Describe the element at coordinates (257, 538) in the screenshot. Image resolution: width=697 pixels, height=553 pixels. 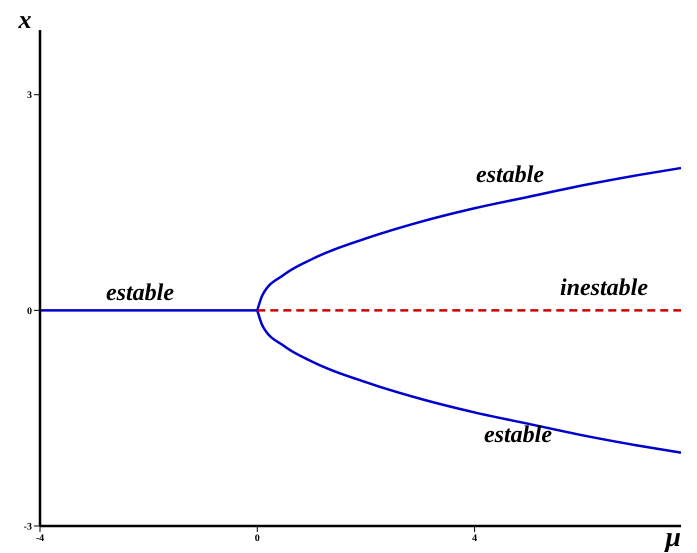
I see `x-tick-label: 0` at that location.